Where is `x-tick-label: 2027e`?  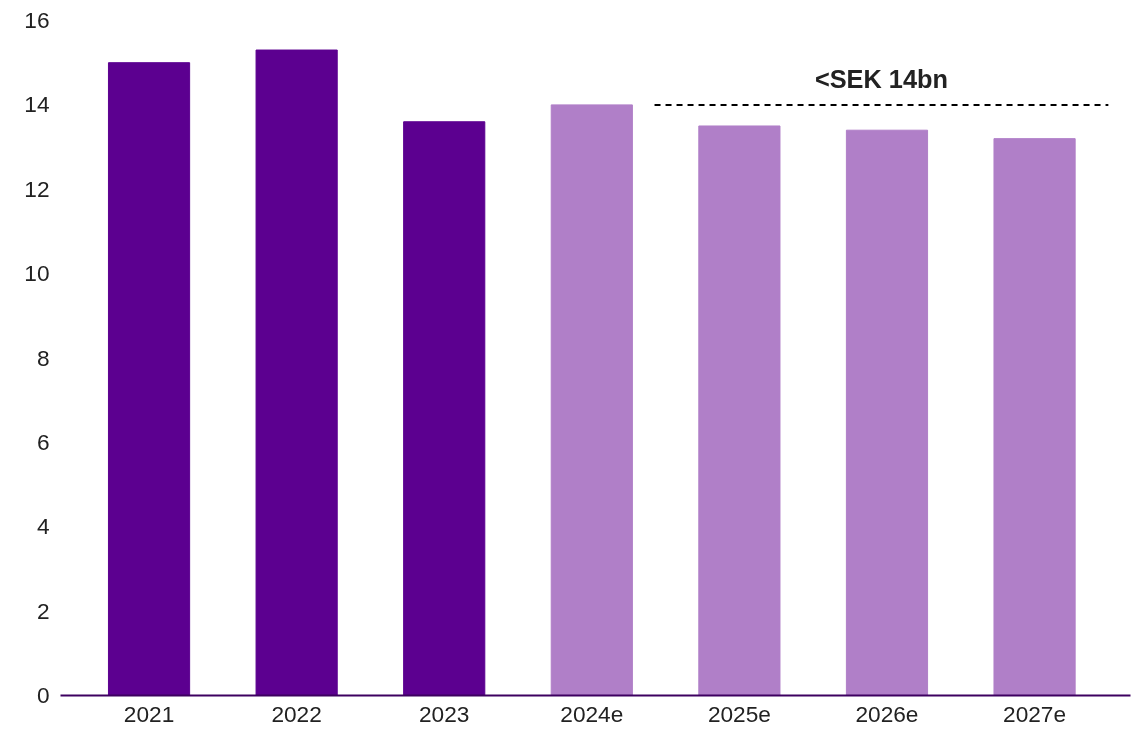
x-tick-label: 2027e is located at coordinates (1035, 713).